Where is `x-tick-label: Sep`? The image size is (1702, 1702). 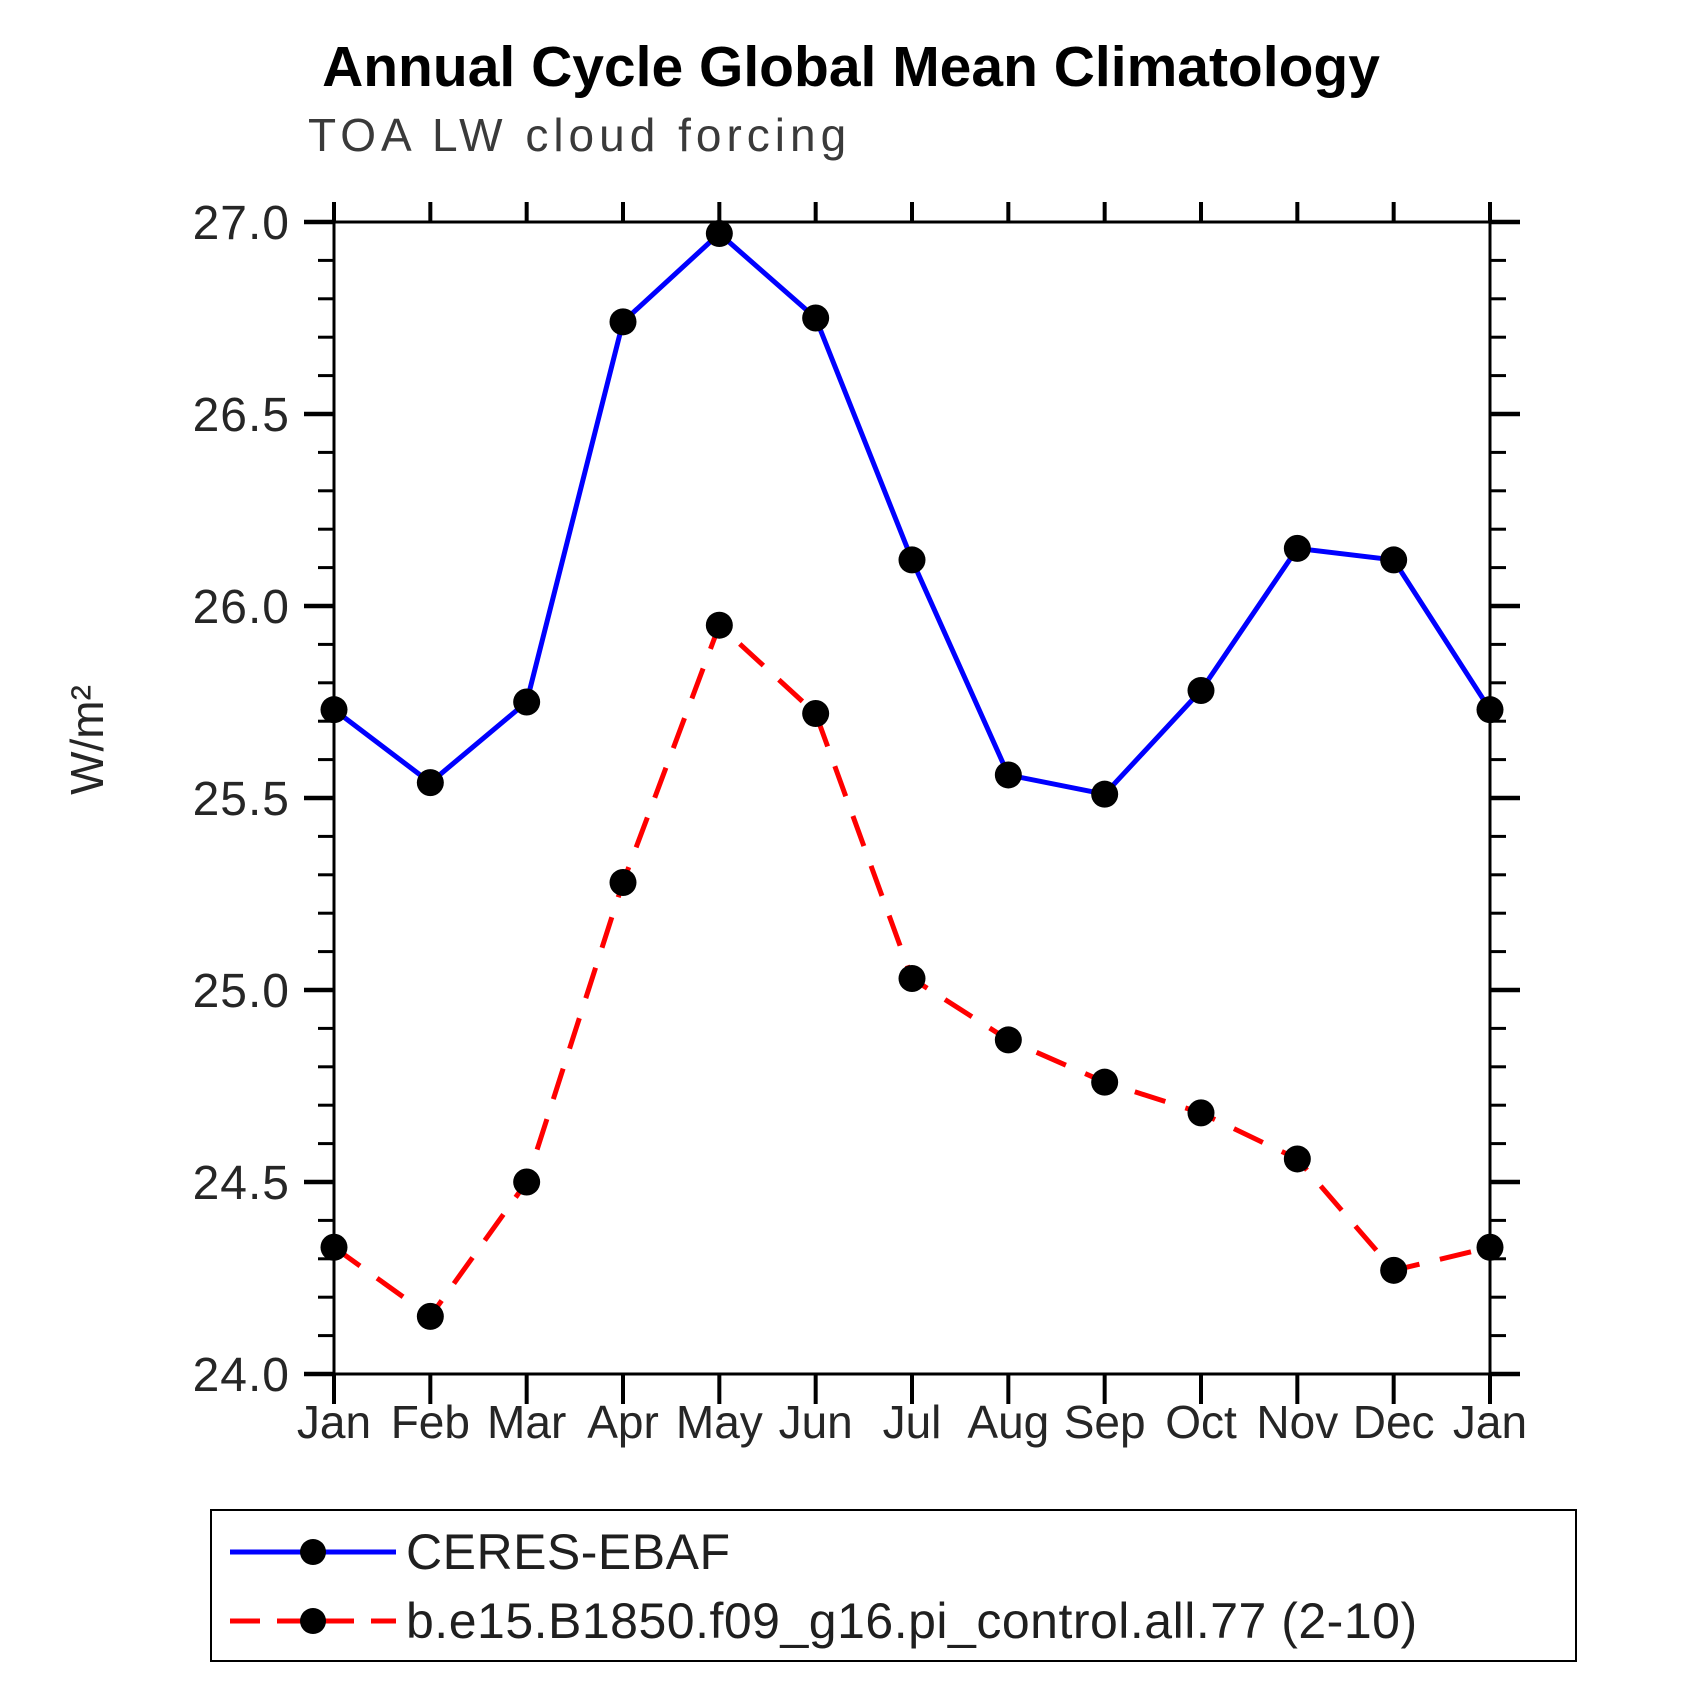
x-tick-label: Sep is located at coordinates (1105, 1422).